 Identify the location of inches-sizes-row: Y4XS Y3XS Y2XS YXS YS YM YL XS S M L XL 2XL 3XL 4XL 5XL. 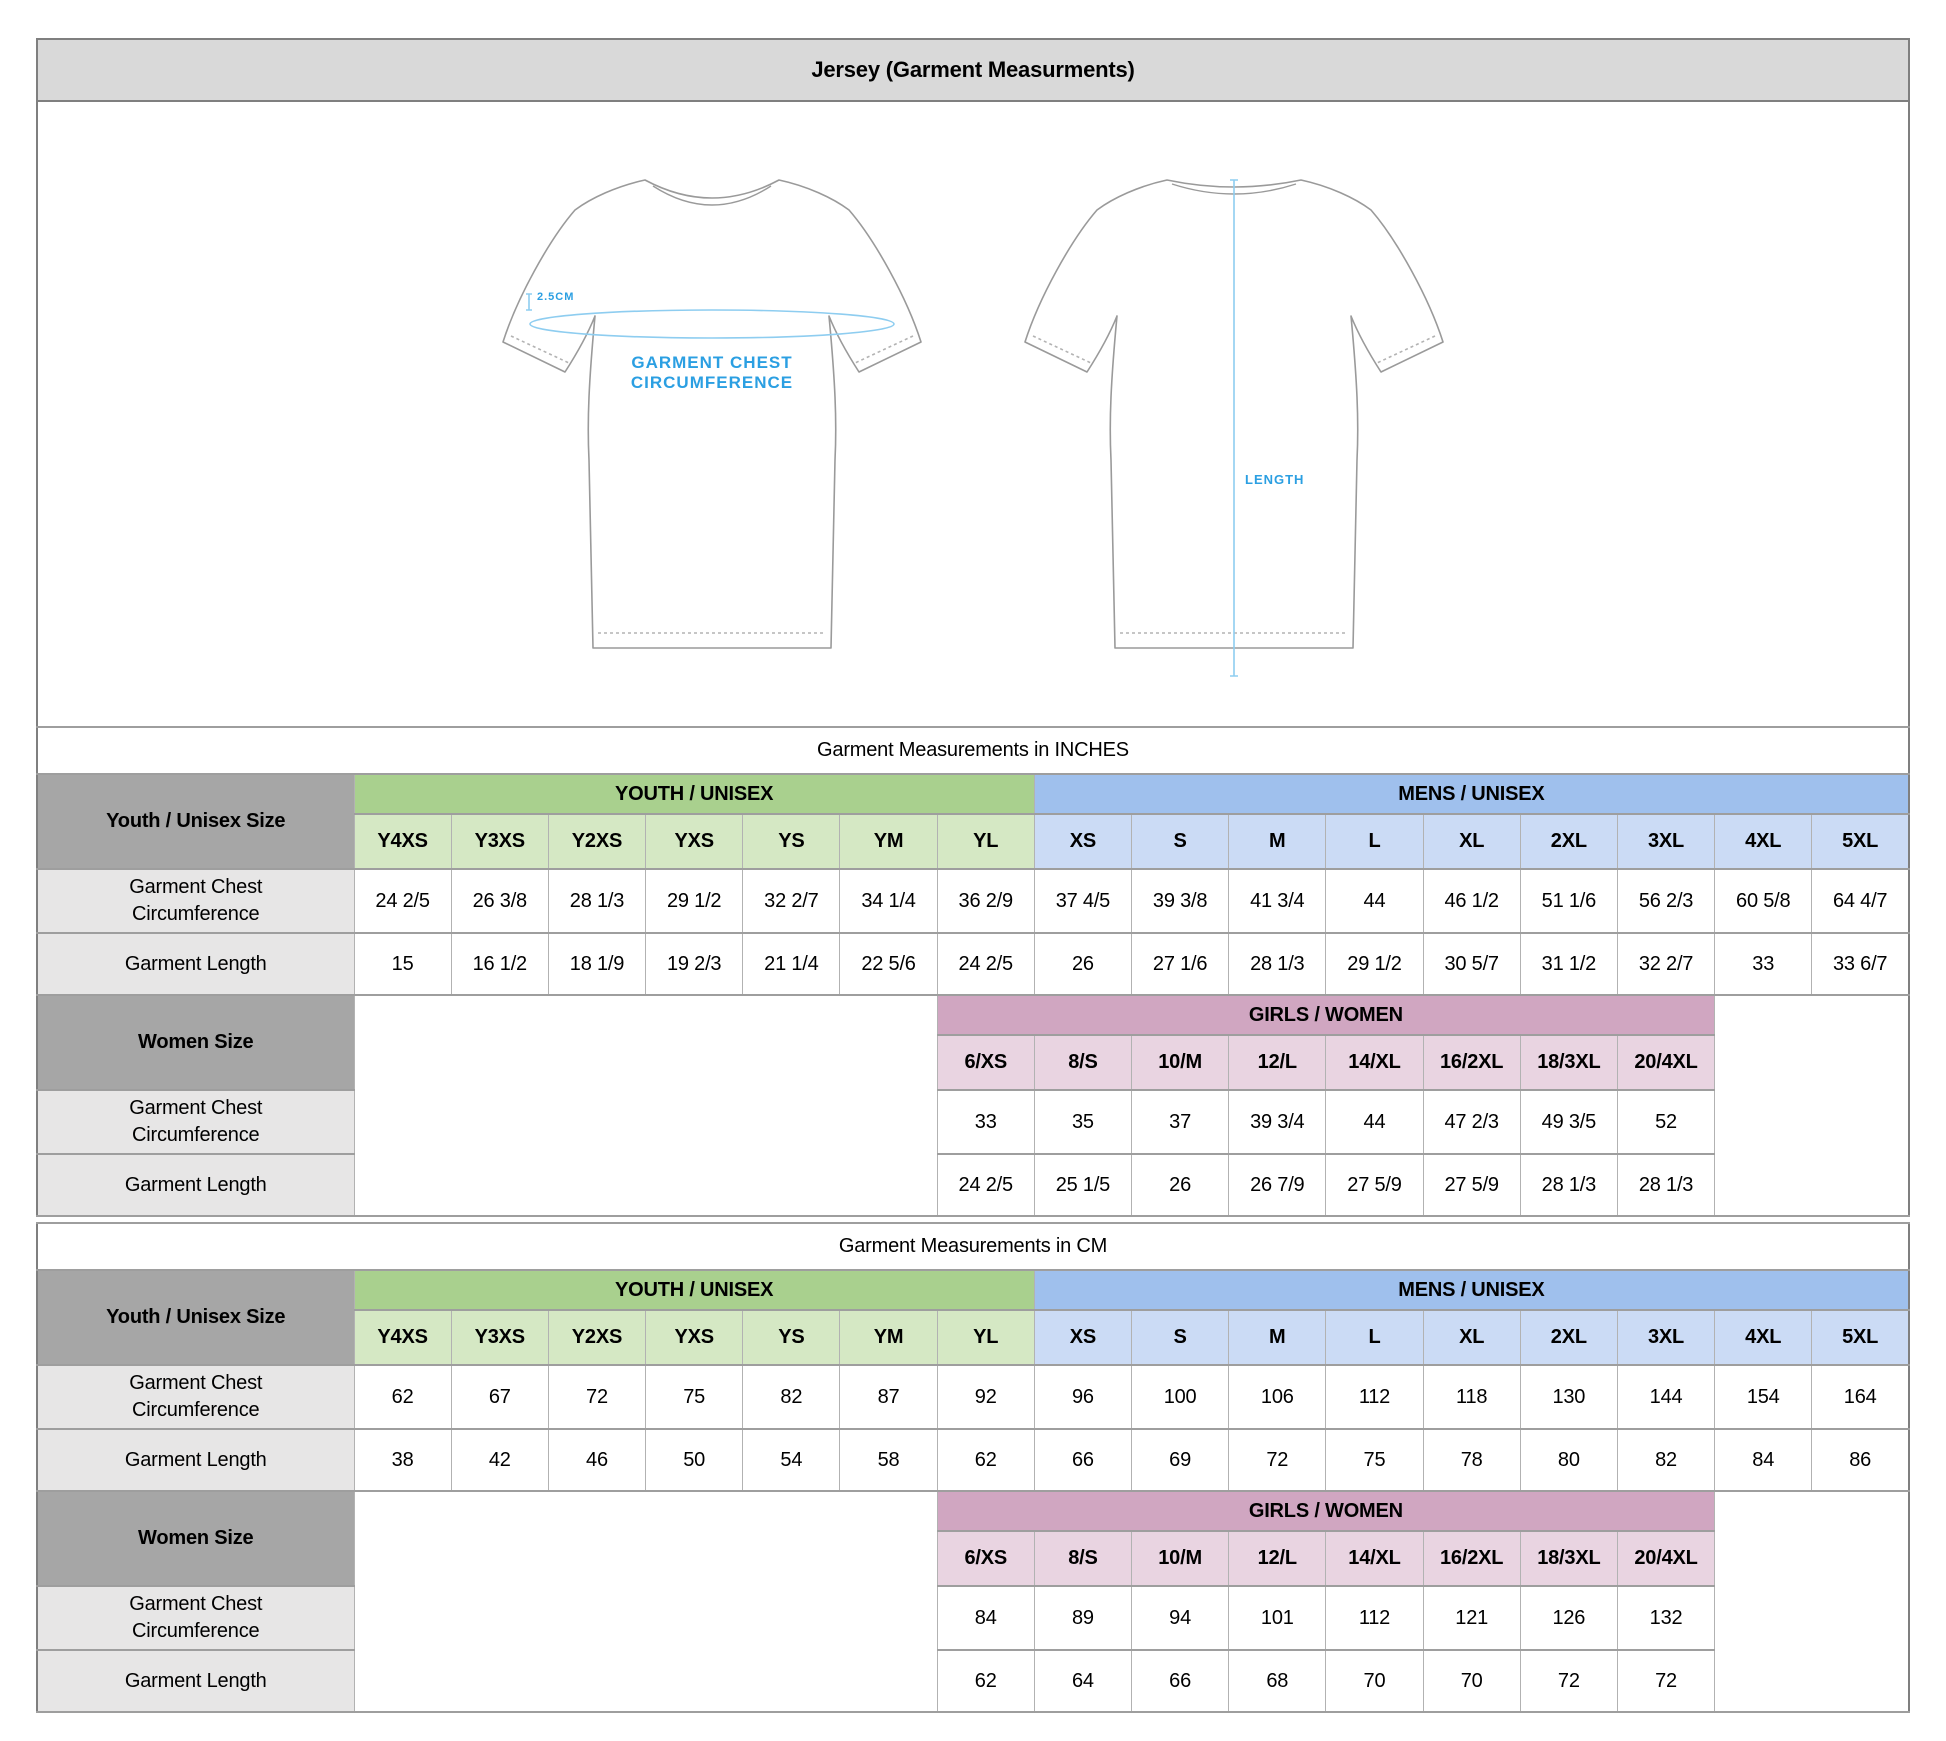
(973, 841).